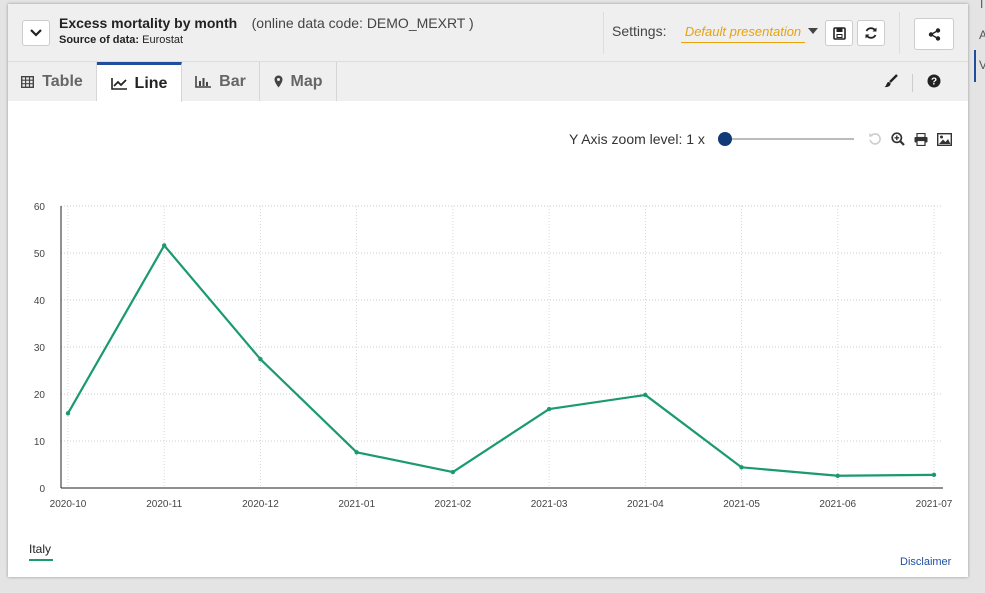 The image size is (985, 593). Describe the element at coordinates (68, 504) in the screenshot. I see `x-tick-label: 2020-10` at that location.